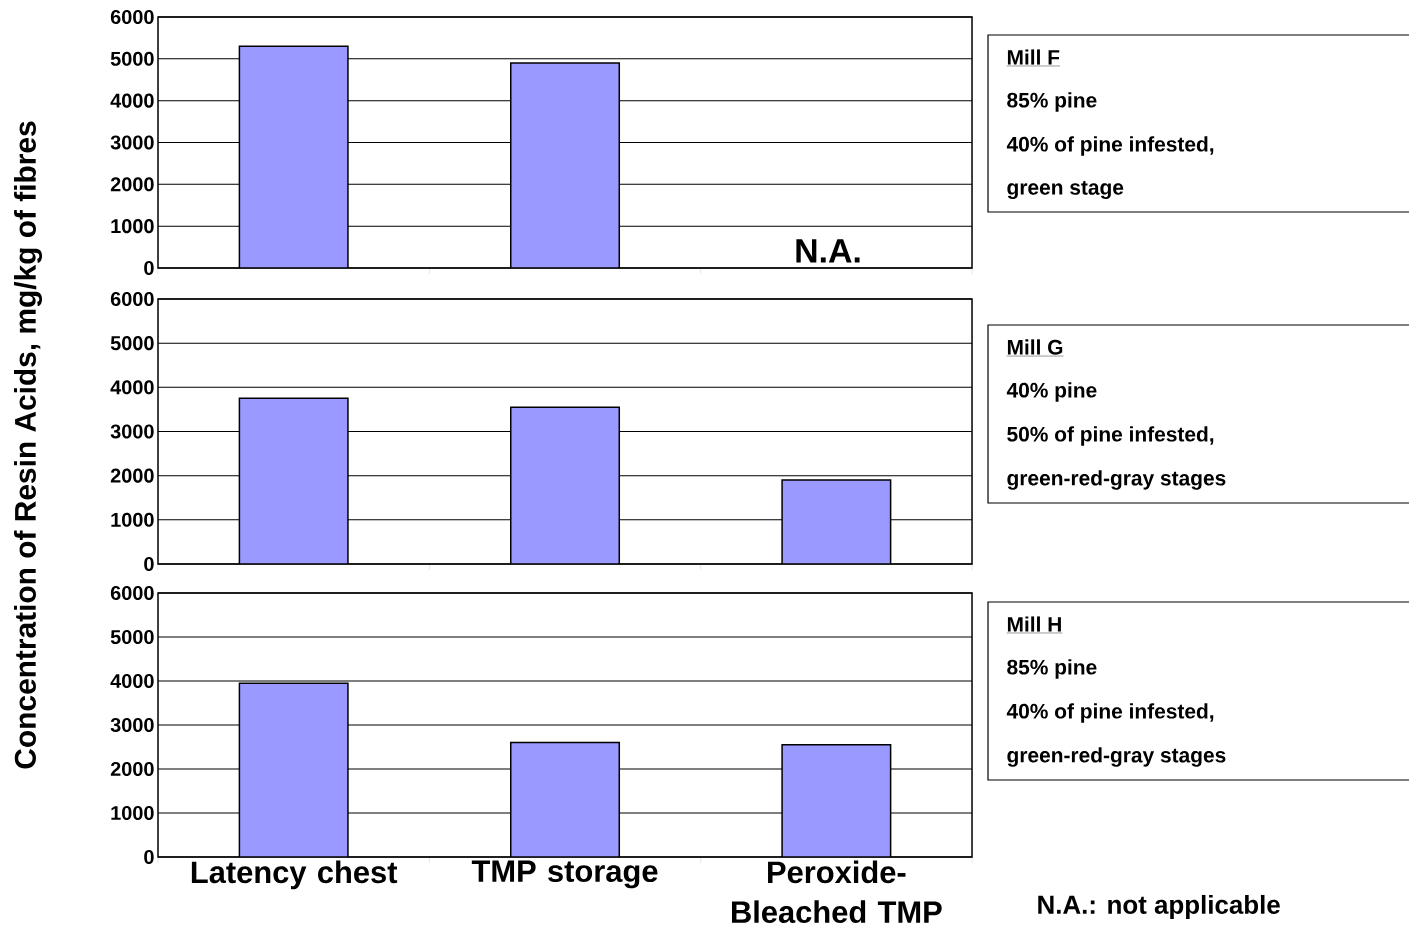 This screenshot has height=941, width=1409. Describe the element at coordinates (294, 875) in the screenshot. I see `x-tick-label: Latency chest` at that location.